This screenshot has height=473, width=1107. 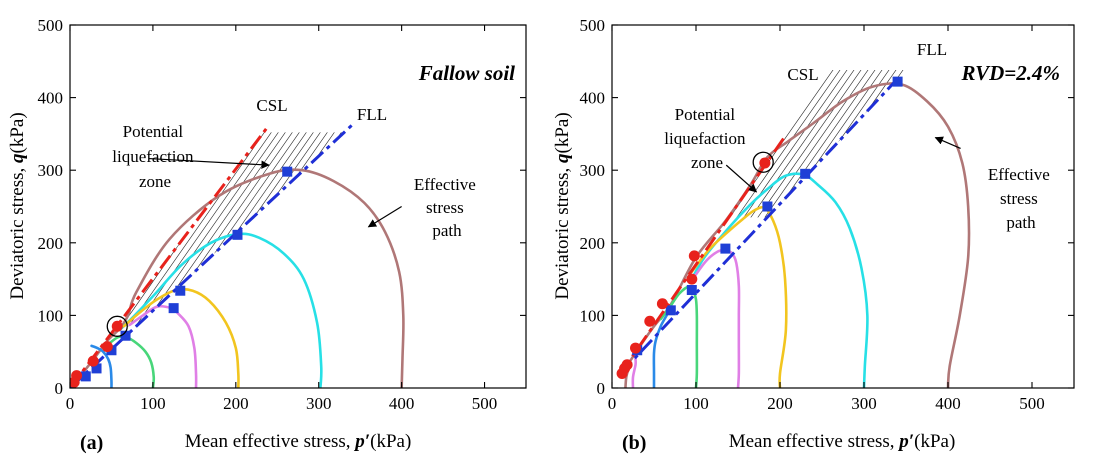 What do you see at coordinates (814, 441) in the screenshot?
I see `panel-b-x-axis-label-text: Mean effective stress,` at bounding box center [814, 441].